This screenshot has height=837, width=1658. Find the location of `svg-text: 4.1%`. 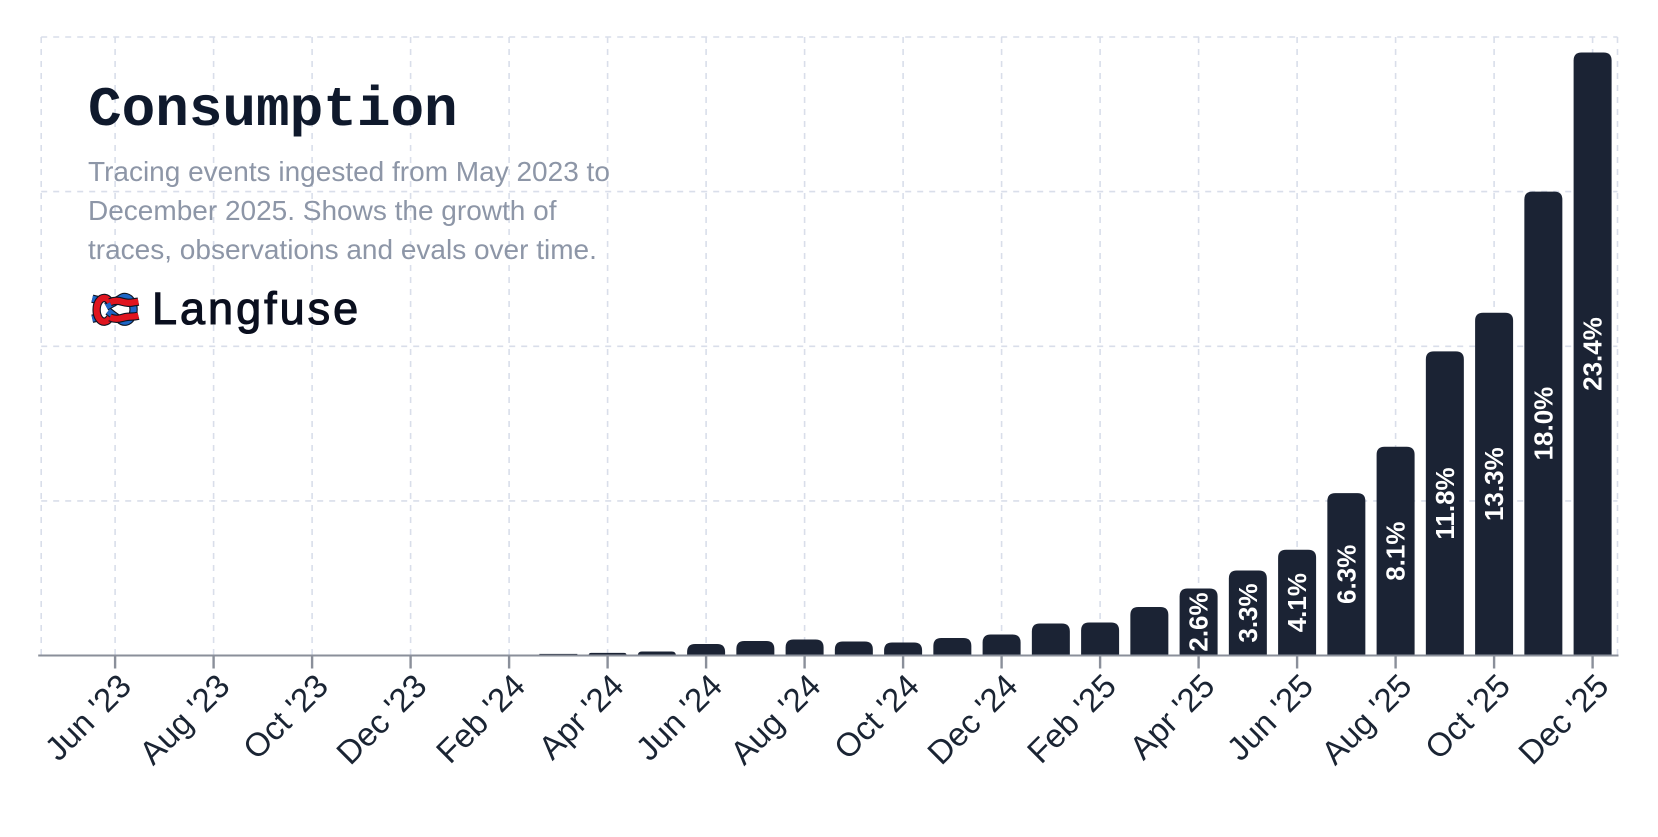

svg-text: 4.1% is located at coordinates (1297, 602).